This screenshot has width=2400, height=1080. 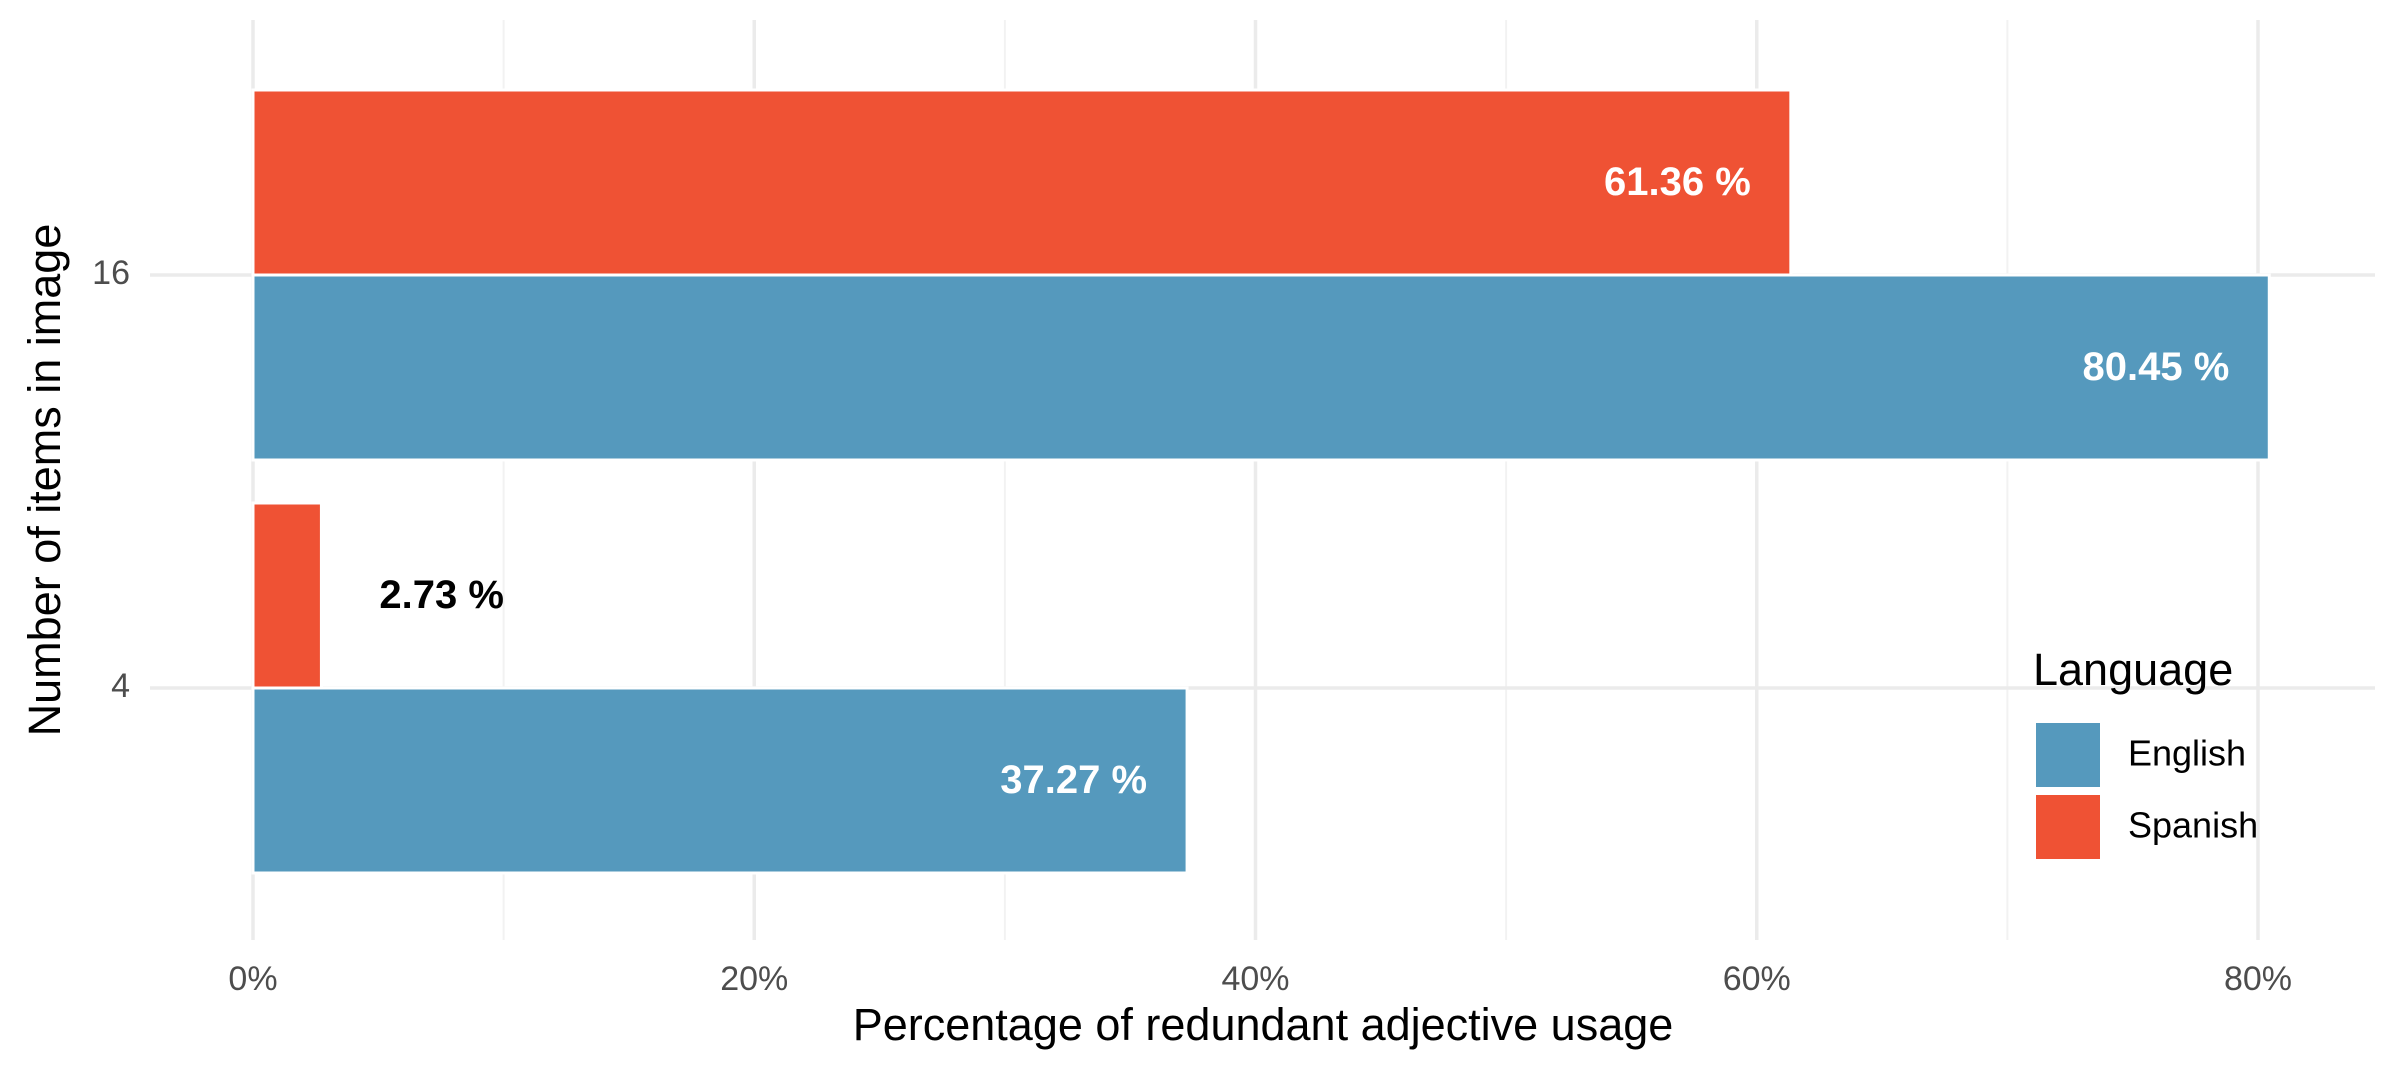 I want to click on x-tick-label: 20%, so click(x=754, y=979).